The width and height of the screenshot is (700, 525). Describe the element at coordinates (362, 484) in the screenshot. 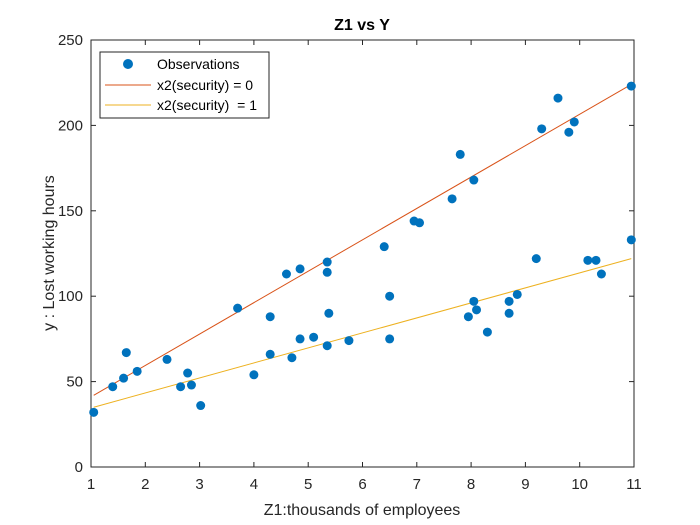

I see `x-tick-label: 6` at that location.